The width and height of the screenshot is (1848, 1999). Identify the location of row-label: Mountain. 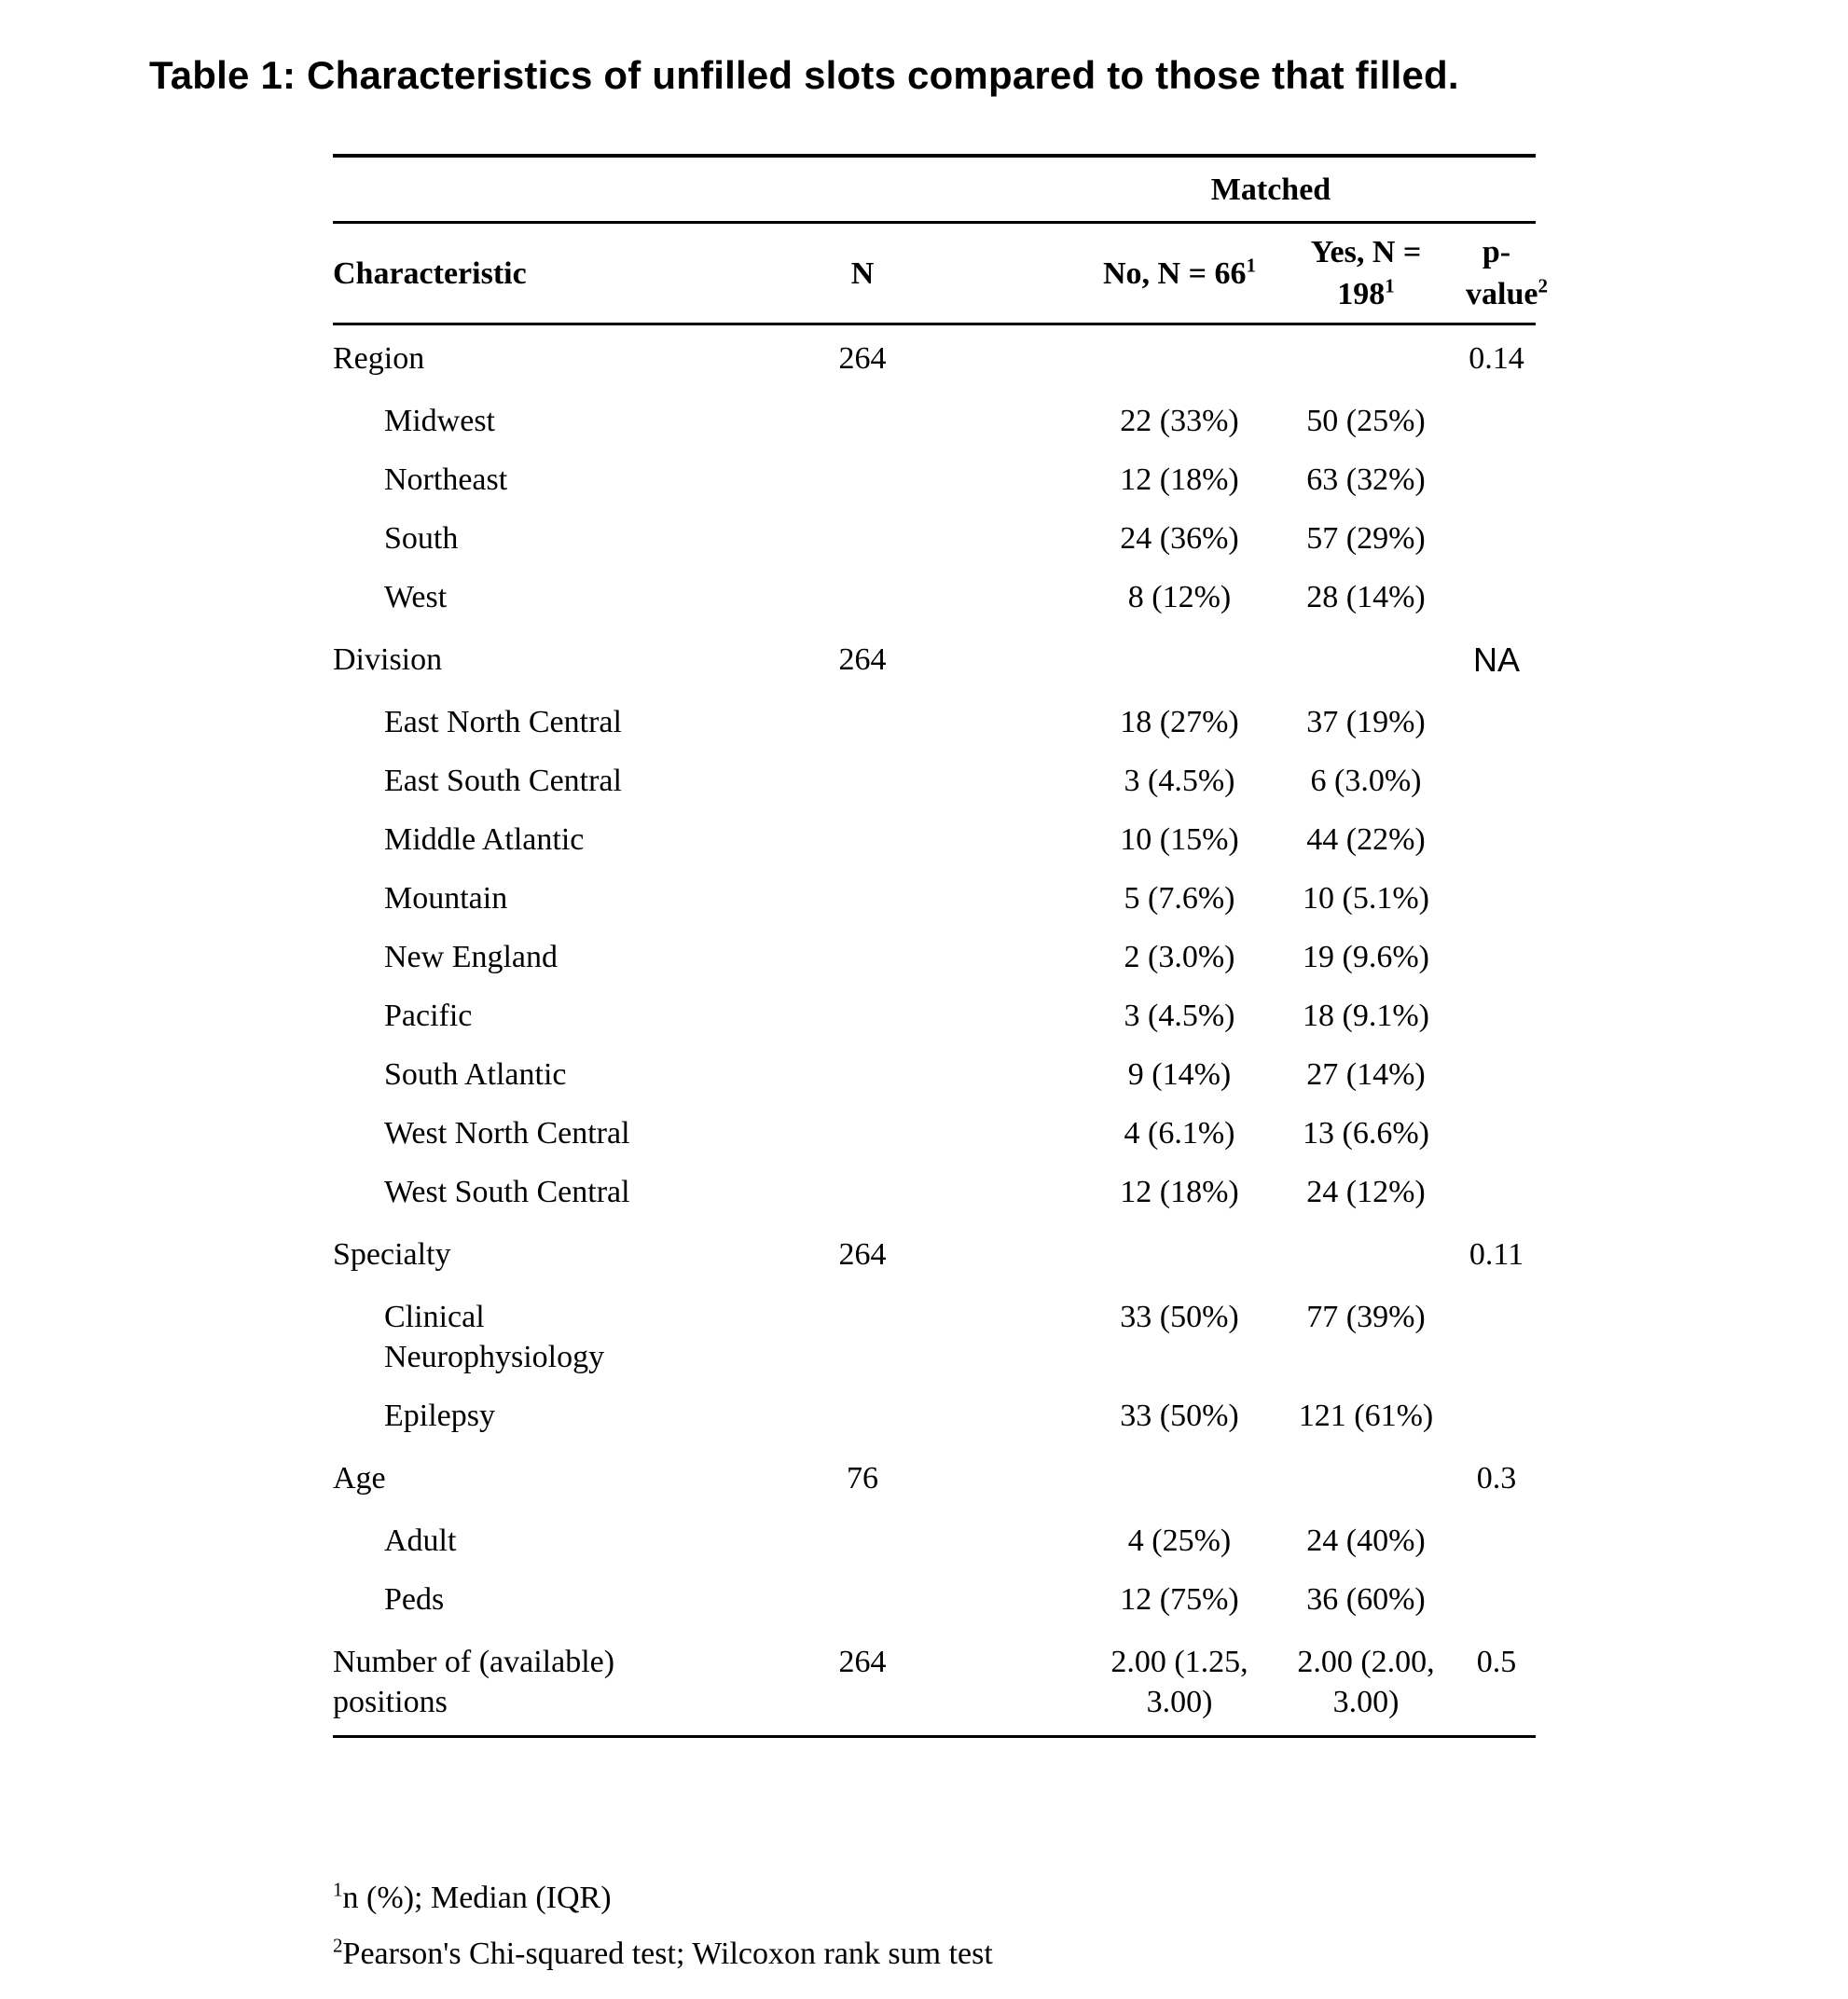
(446, 899).